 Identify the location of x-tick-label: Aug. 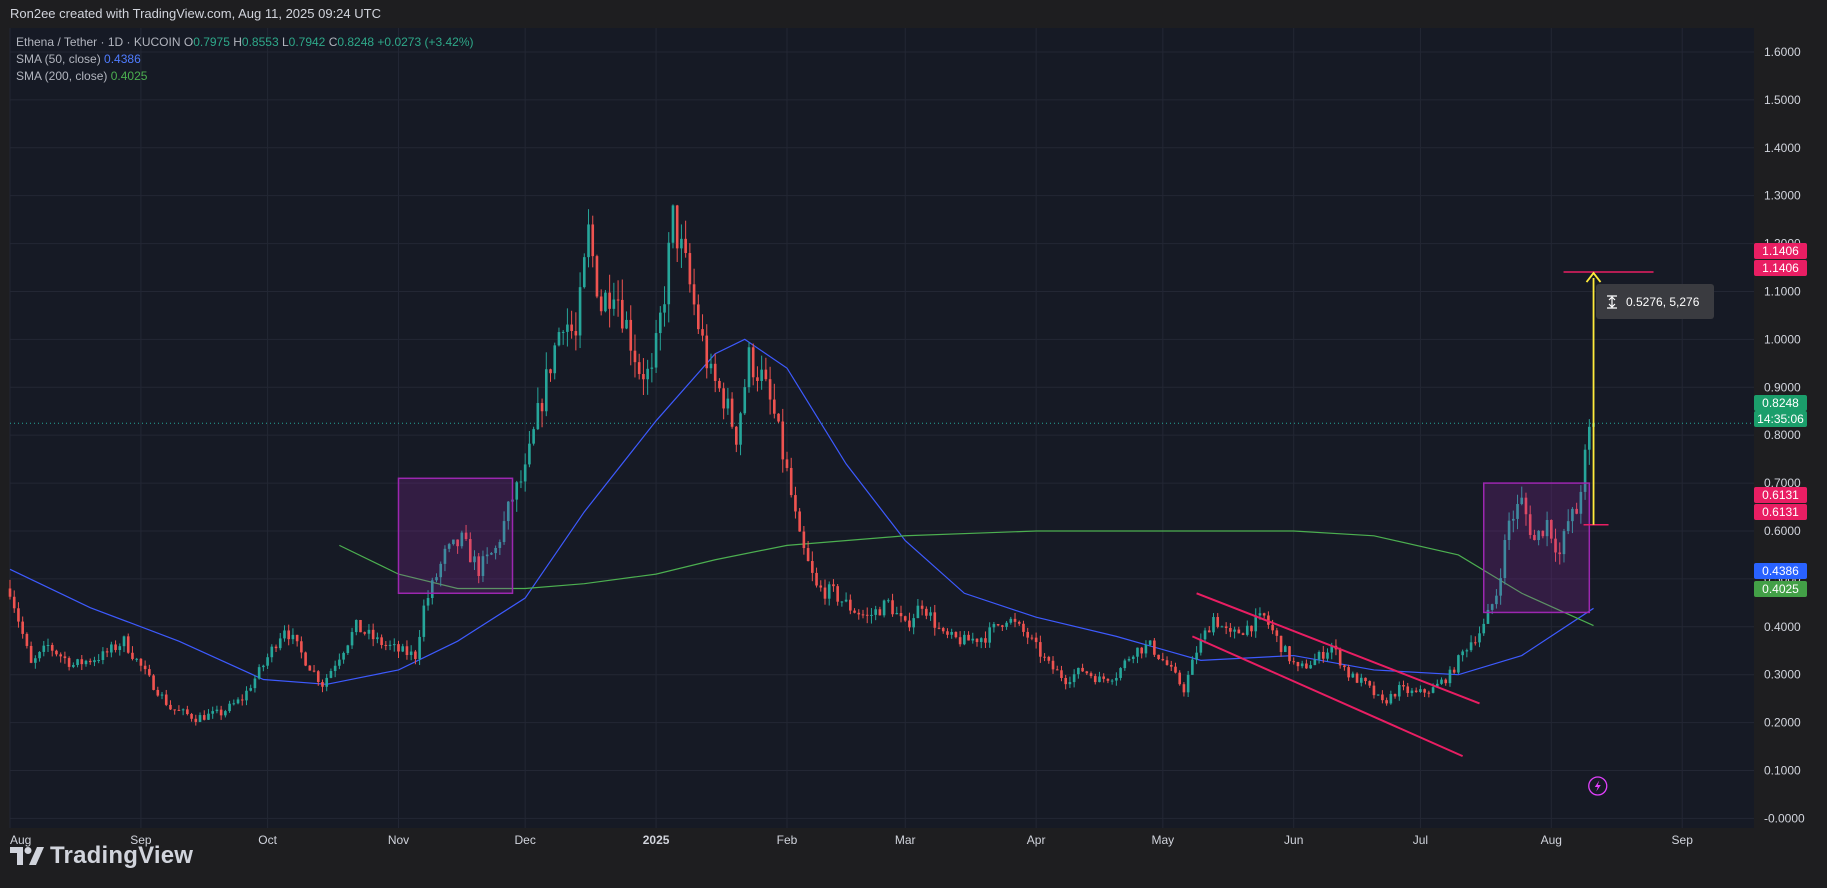
(20, 840).